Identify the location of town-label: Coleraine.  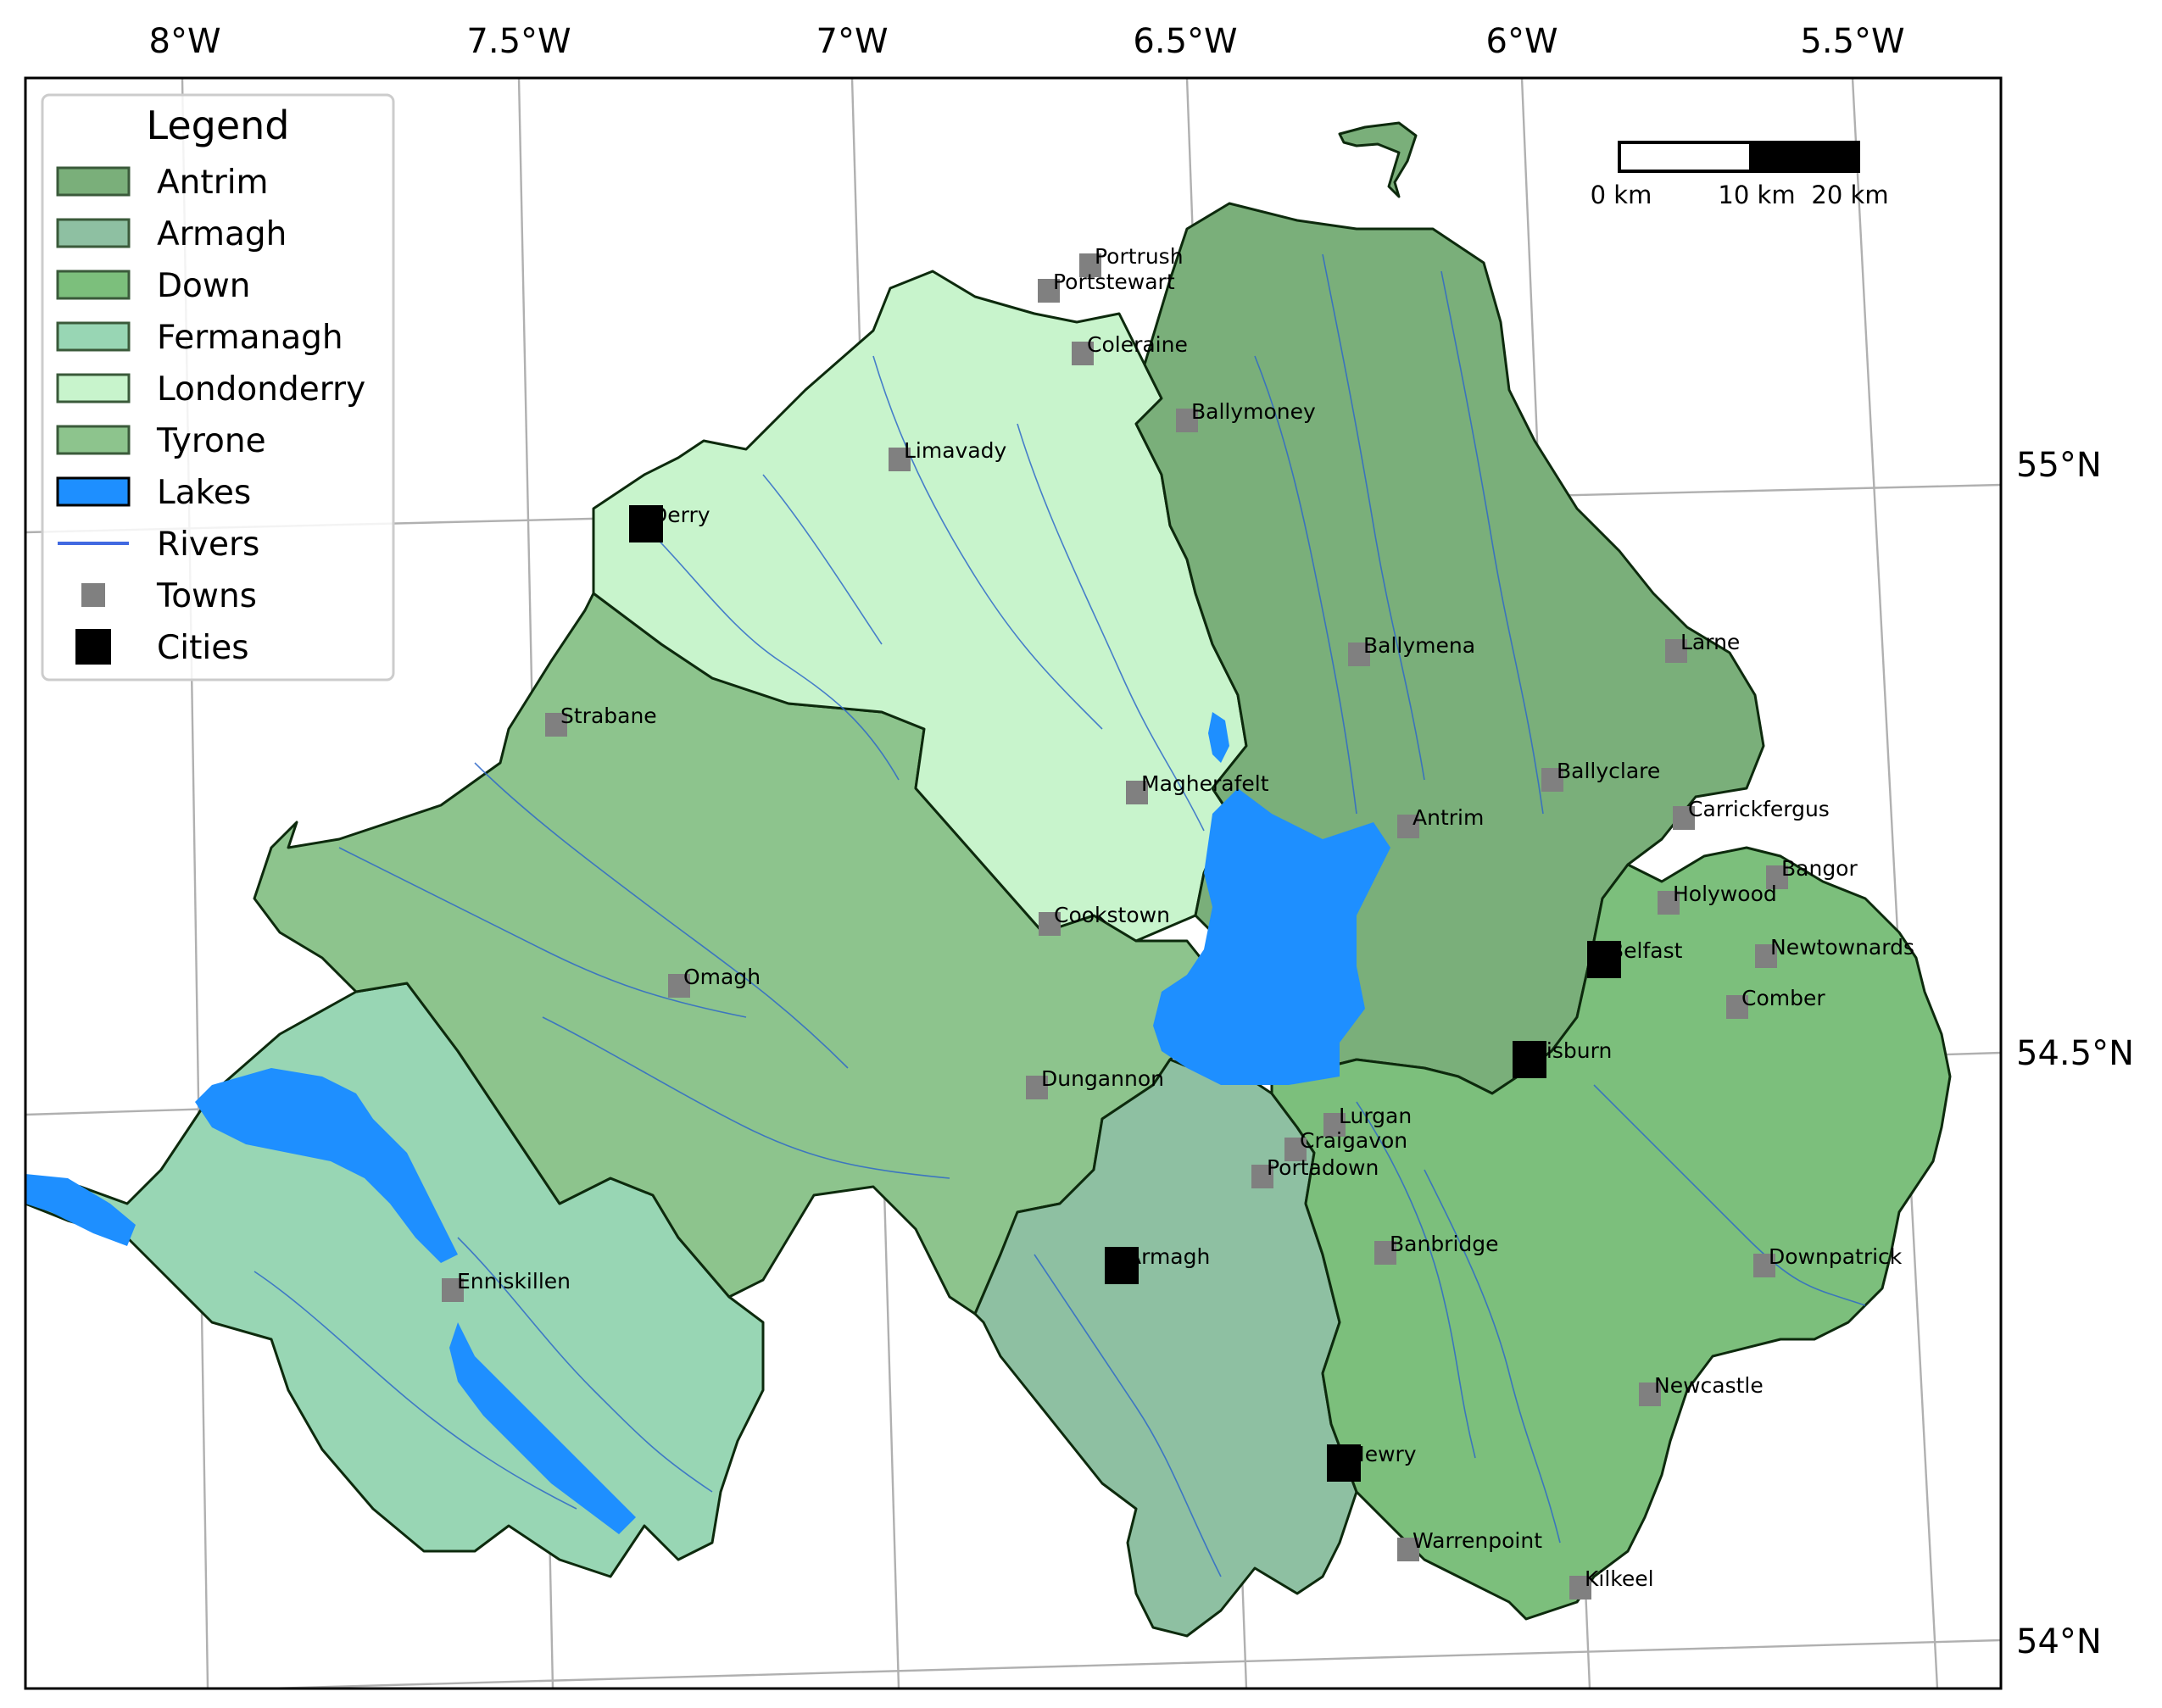
(1137, 344).